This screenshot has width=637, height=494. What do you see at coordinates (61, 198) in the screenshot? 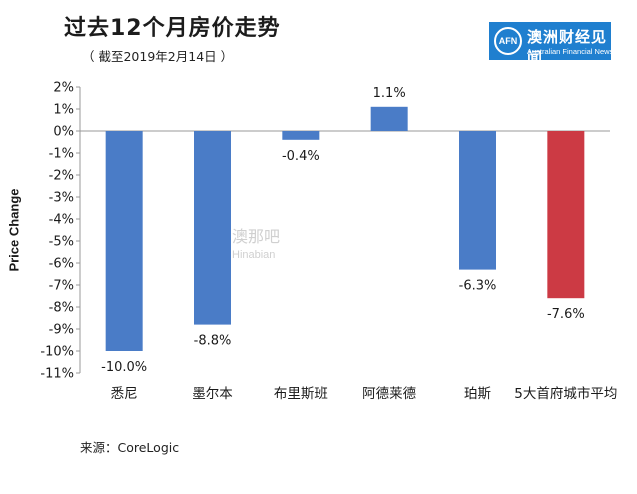
I see `y-tick-label: -3%` at bounding box center [61, 198].